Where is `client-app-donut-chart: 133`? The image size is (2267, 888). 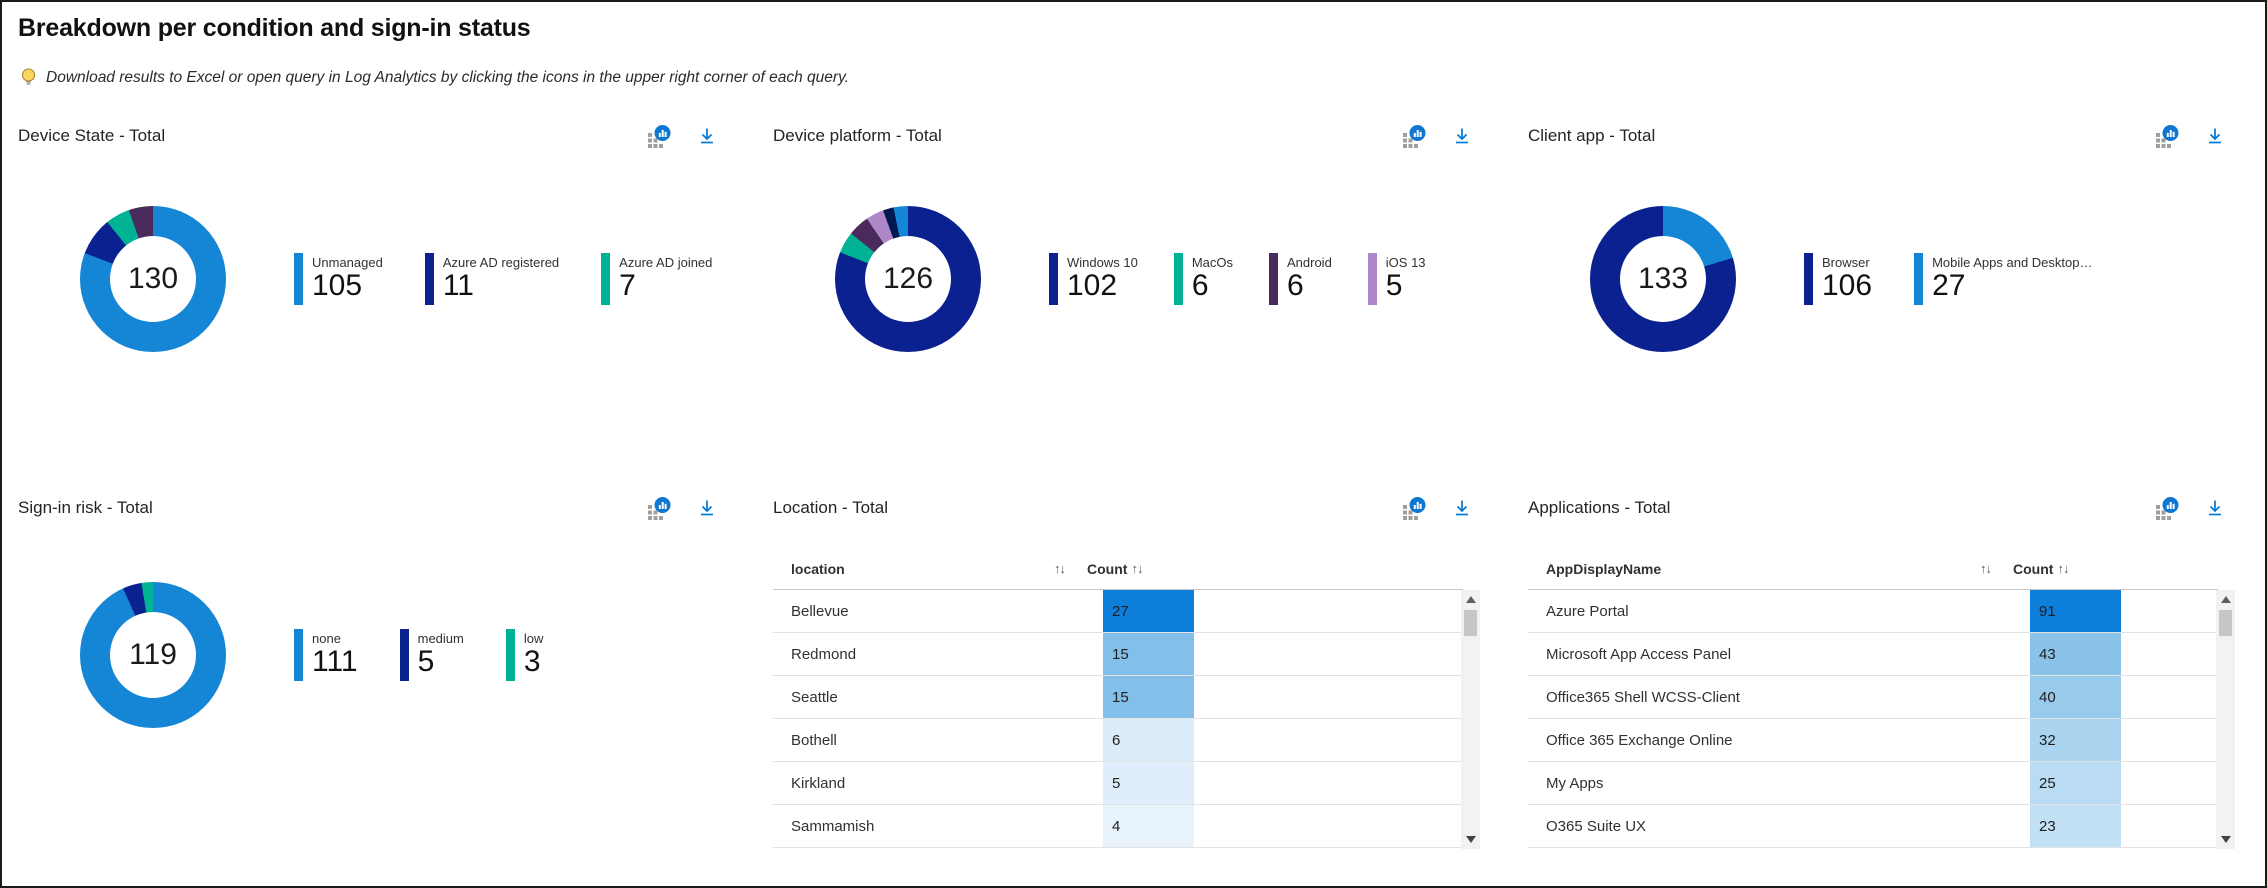 client-app-donut-chart: 133 is located at coordinates (1663, 279).